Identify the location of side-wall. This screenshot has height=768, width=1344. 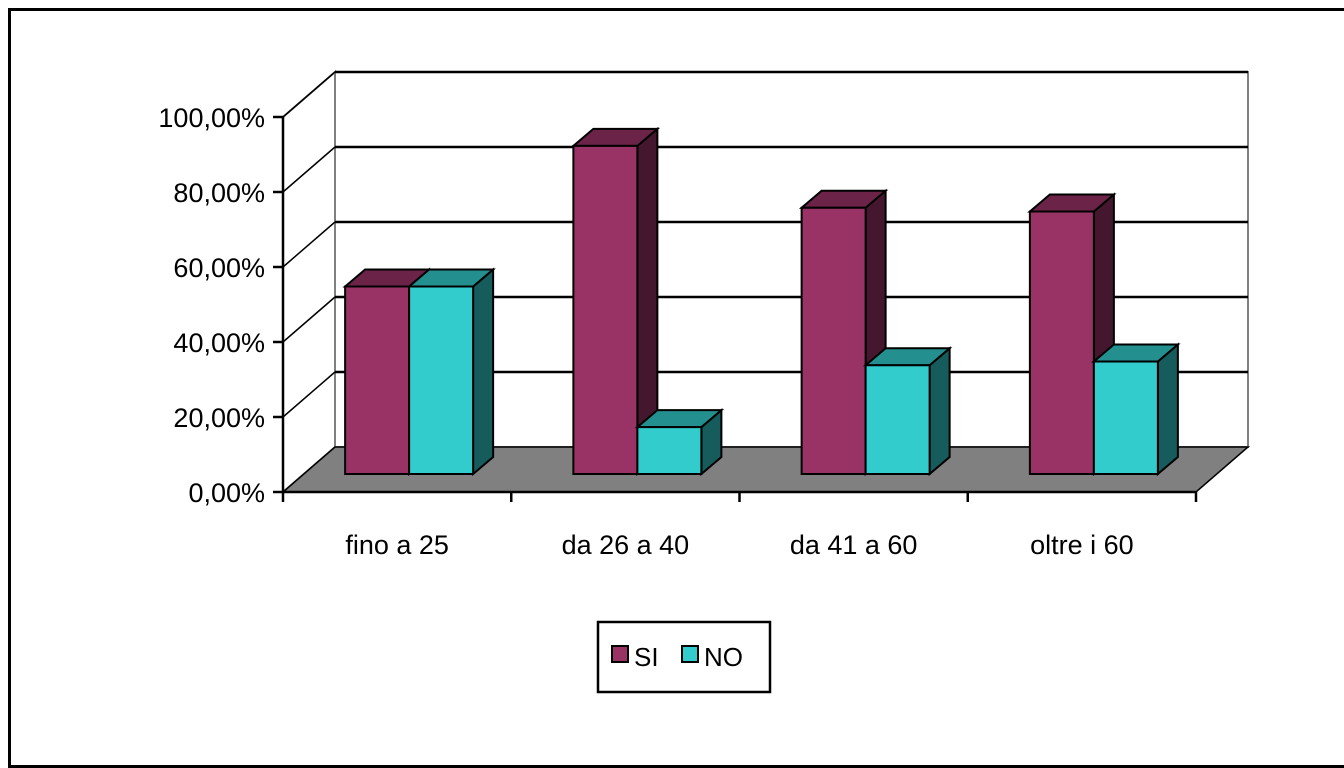
(309, 282).